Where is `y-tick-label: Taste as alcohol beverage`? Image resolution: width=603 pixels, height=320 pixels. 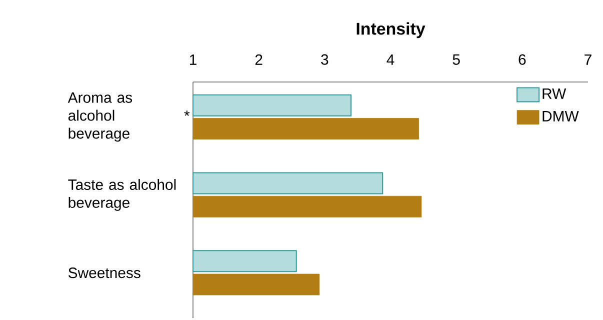
y-tick-label: Taste as alcohol beverage is located at coordinates (122, 195).